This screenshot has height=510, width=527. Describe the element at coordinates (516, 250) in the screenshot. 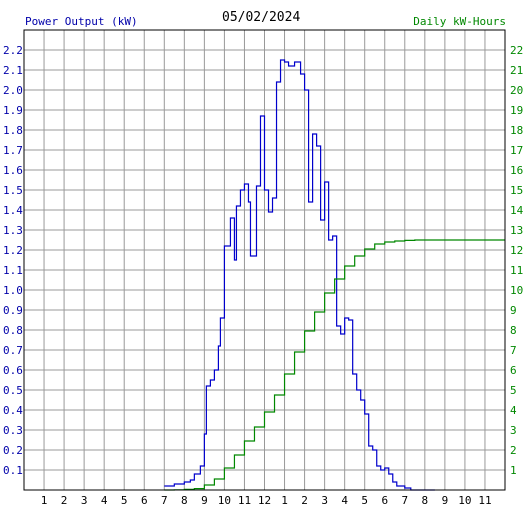

I see `y-right-tick-label: 12` at that location.